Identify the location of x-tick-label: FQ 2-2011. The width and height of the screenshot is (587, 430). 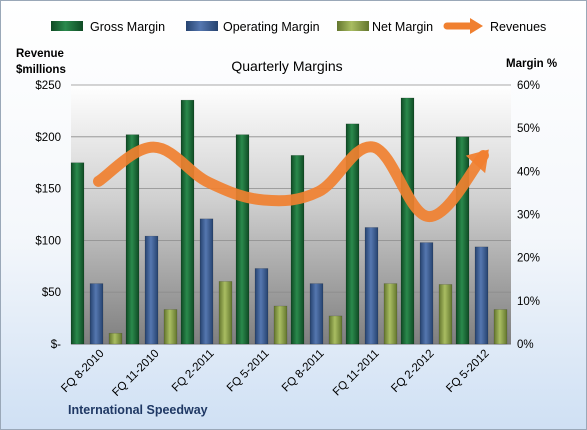
(193, 371).